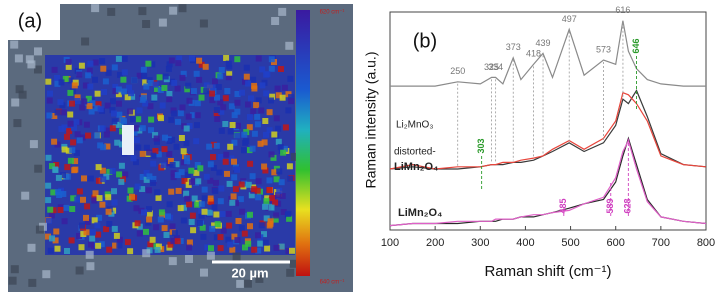  I want to click on peak-label: 616, so click(622, 10).